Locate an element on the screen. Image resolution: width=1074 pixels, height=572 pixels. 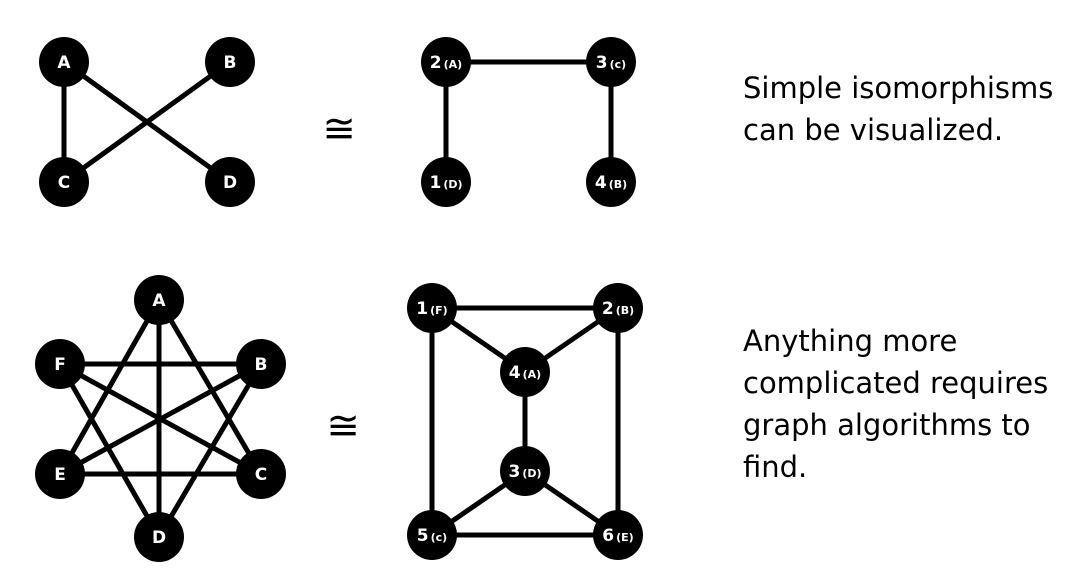
edge-A-E is located at coordinates (109, 387).